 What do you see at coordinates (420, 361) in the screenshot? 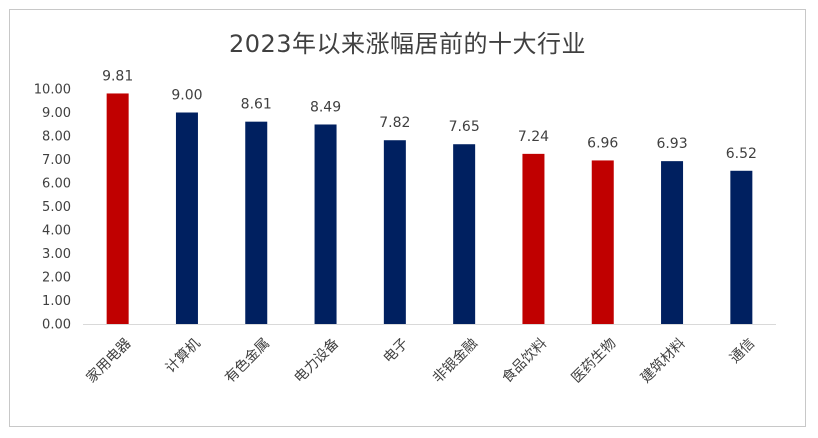
I see `category-labels: 家用电器 计算机 有色金属 电力设备 电子 非银金融 食品饮料 医药生物 建筑材料 通信` at bounding box center [420, 361].